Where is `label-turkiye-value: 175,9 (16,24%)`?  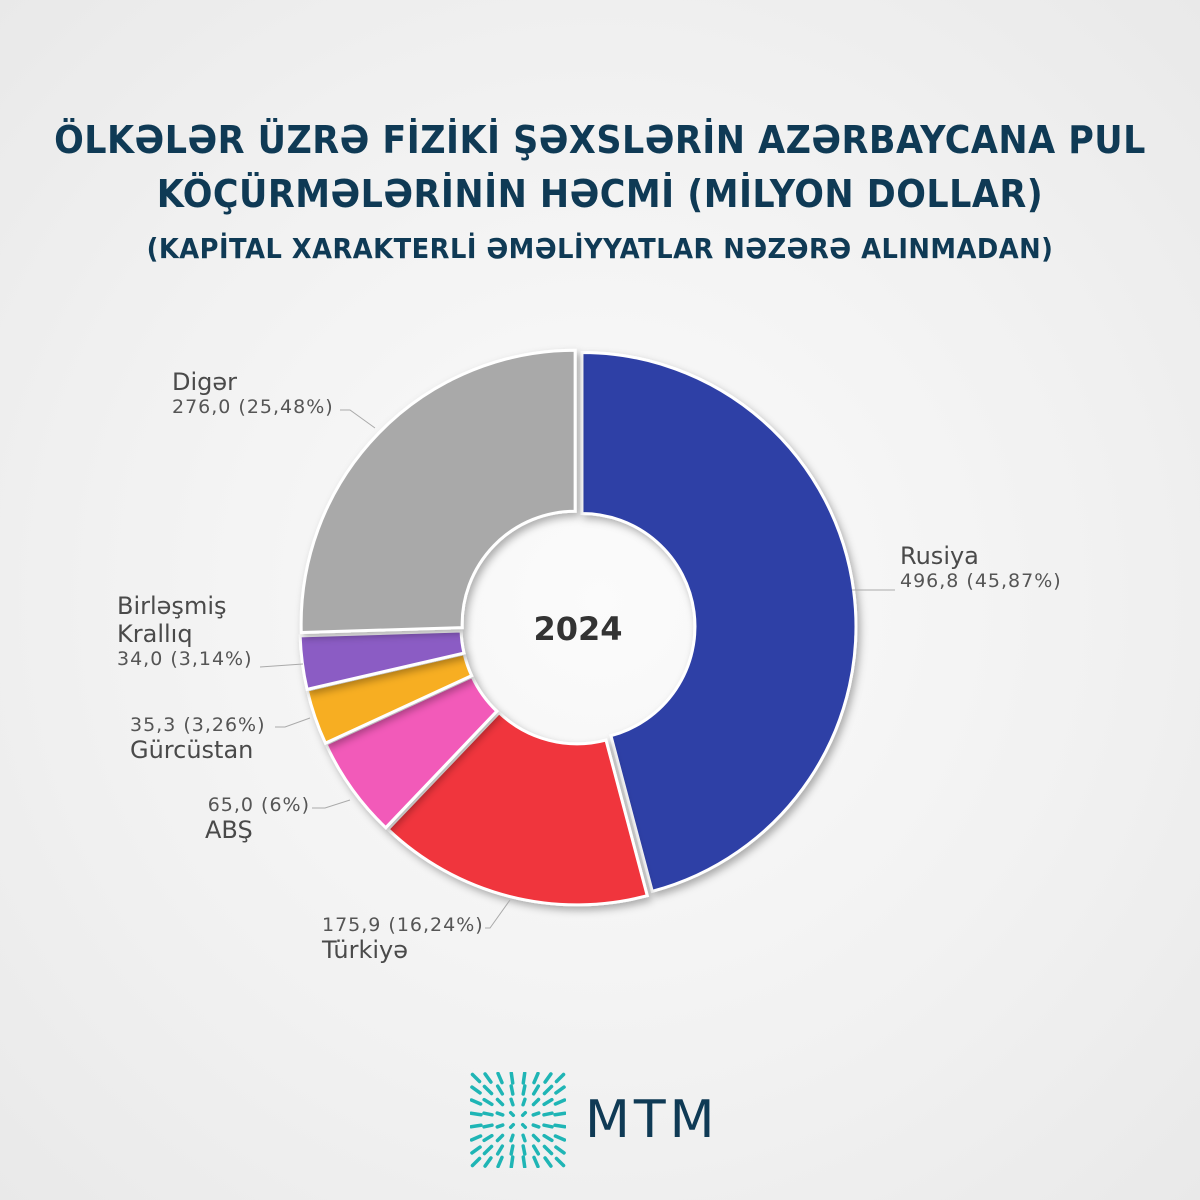
label-turkiye-value: 175,9 (16,24%) is located at coordinates (403, 925).